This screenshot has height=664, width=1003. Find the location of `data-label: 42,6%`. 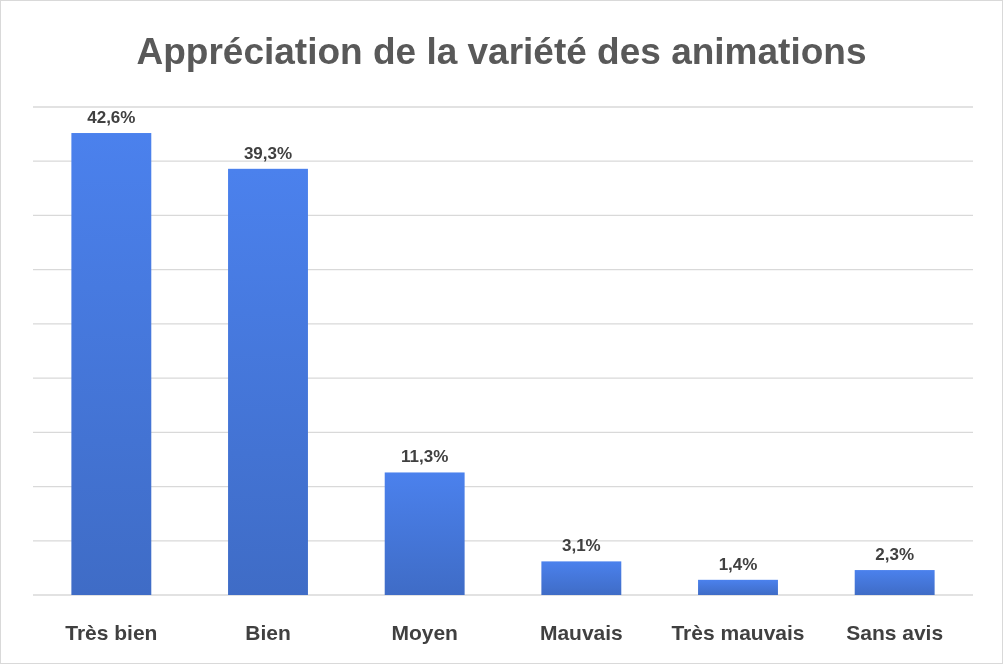

data-label: 42,6% is located at coordinates (111, 118).